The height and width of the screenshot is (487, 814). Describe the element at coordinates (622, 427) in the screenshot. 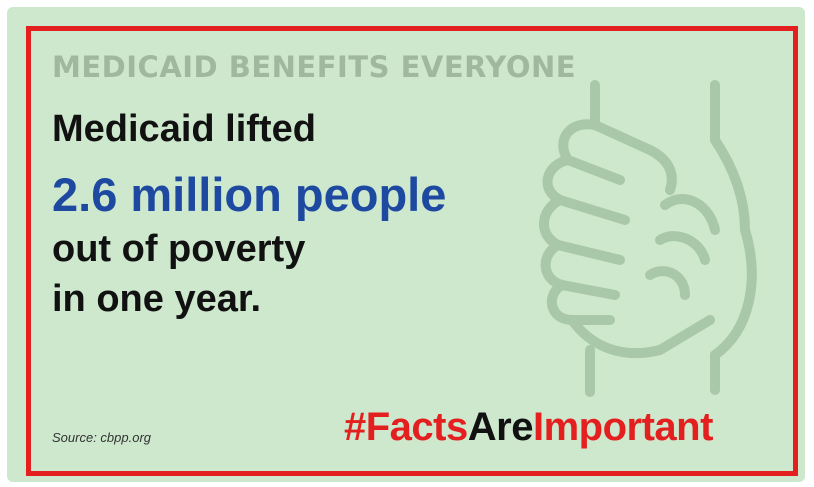

I see `hashtag-part-important: Important` at that location.